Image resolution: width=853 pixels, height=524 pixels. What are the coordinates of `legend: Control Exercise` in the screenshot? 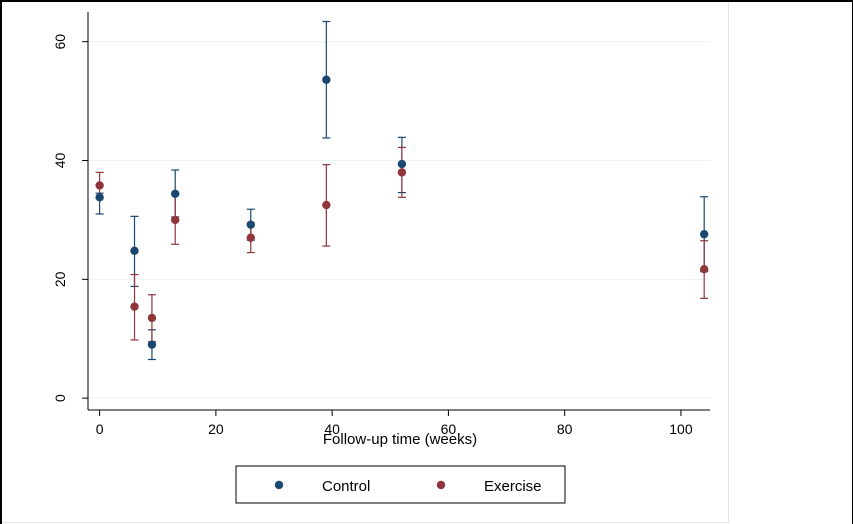 It's located at (400, 484).